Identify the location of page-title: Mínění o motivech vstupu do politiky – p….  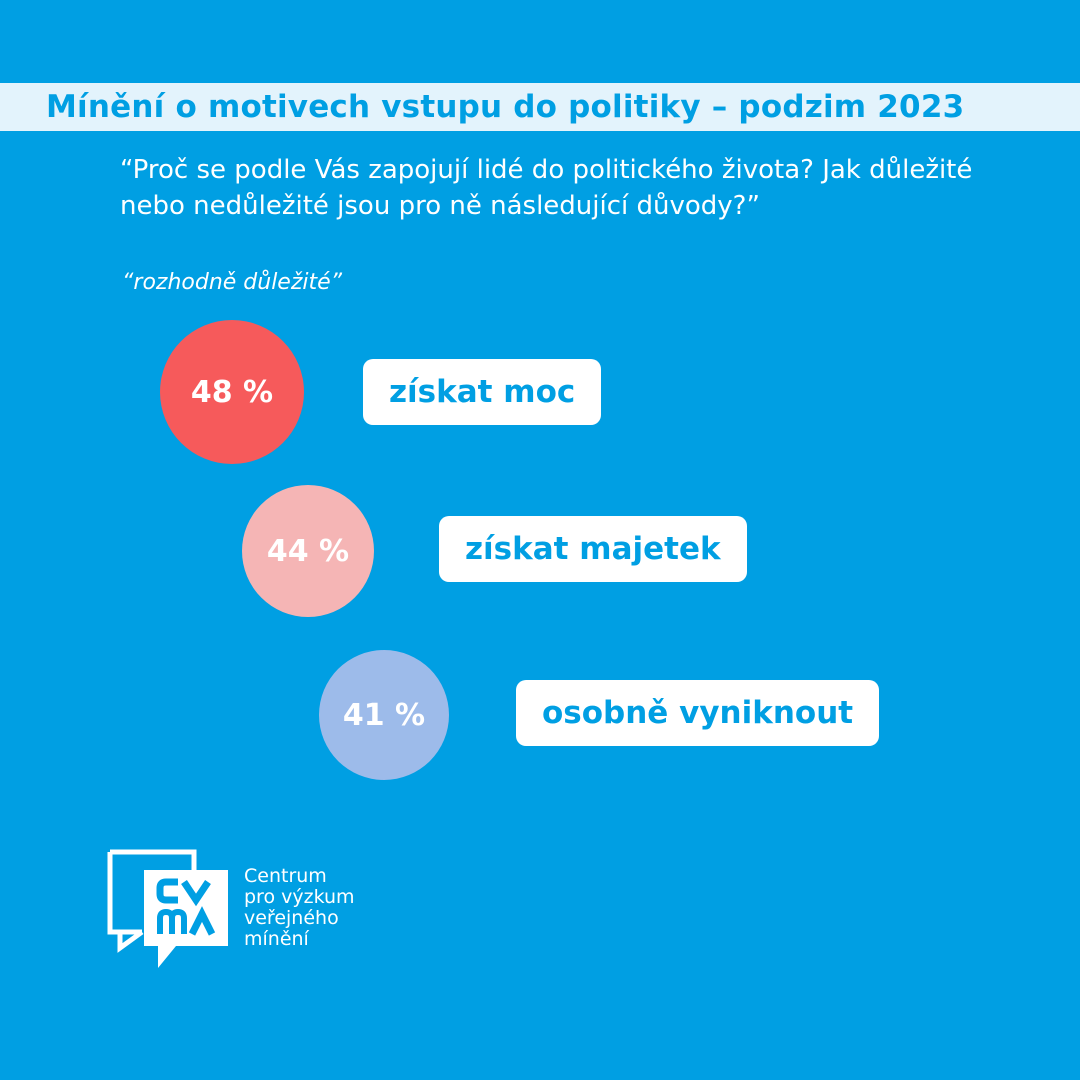
(505, 107).